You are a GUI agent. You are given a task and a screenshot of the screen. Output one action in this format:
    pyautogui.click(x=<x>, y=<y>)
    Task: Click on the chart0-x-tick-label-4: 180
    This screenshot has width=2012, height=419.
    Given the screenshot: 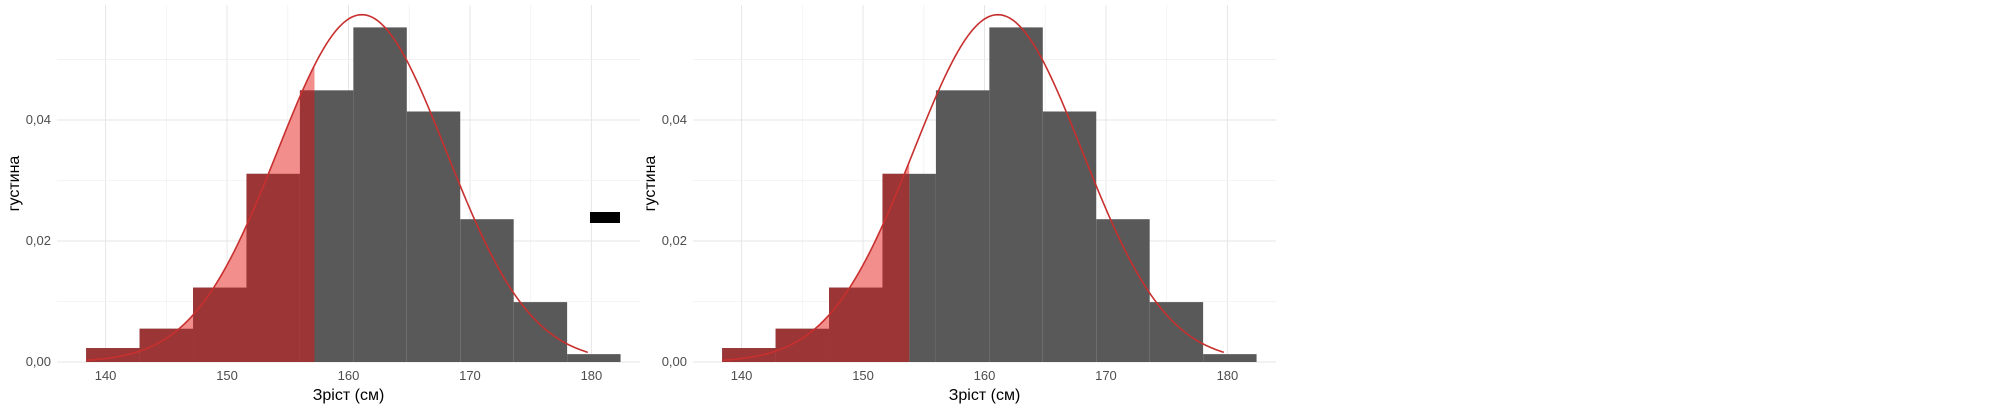 What is the action you would take?
    pyautogui.click(x=592, y=375)
    